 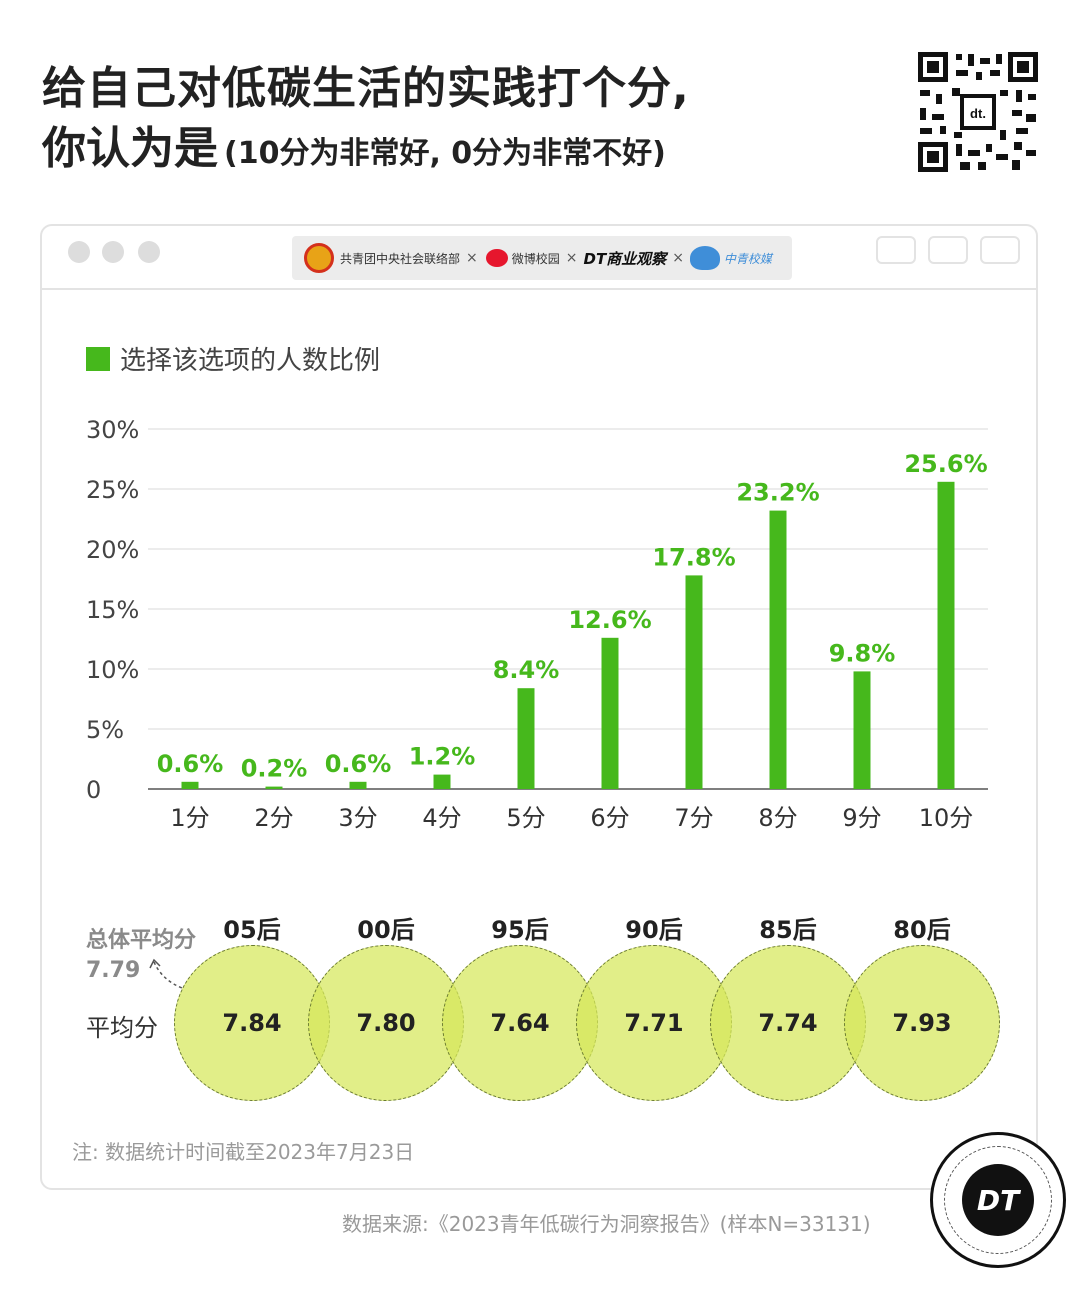 I want to click on bar-value-label: 17.8%, so click(x=693, y=557).